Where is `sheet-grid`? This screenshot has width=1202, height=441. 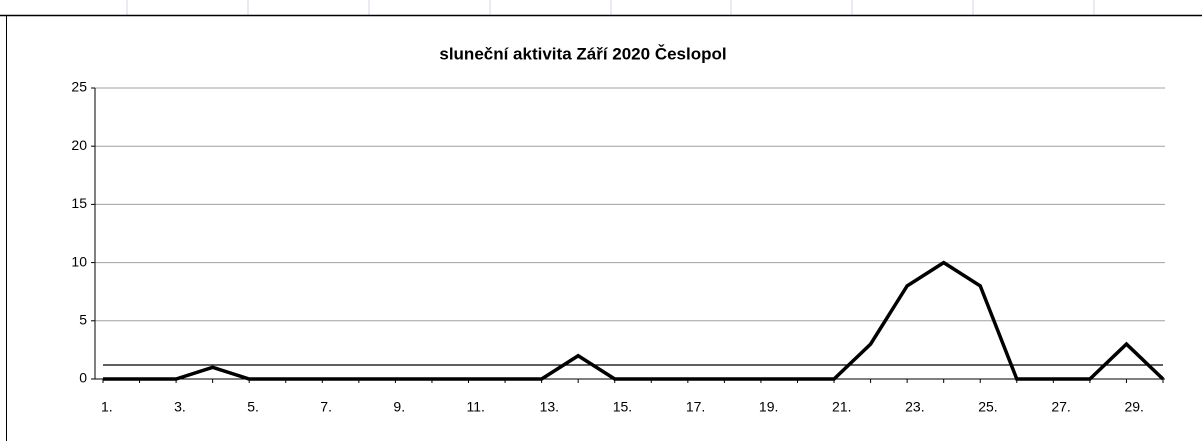
sheet-grid is located at coordinates (610, 7).